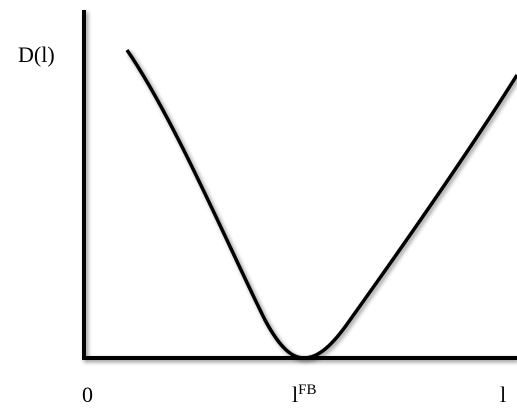 This screenshot has width=517, height=410. Describe the element at coordinates (36, 54) in the screenshot. I see `y-axis-label: D(l)` at that location.